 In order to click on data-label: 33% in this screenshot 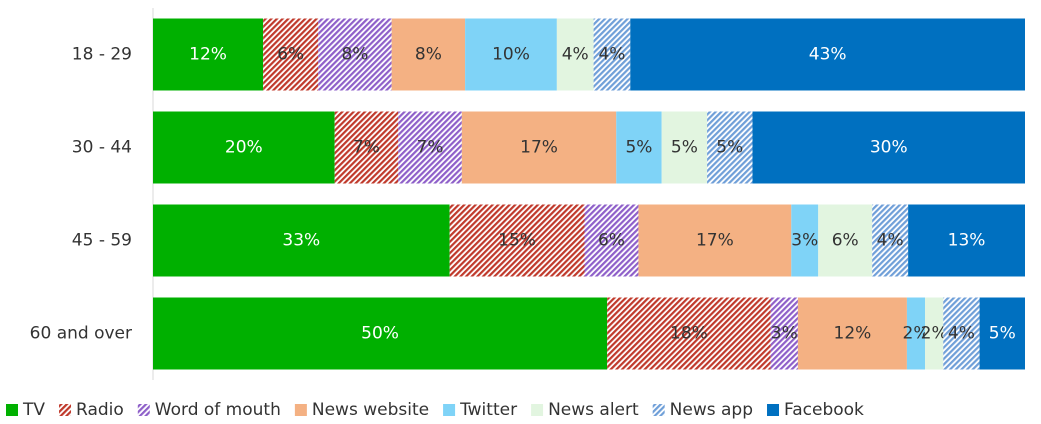, I will do `click(301, 241)`.